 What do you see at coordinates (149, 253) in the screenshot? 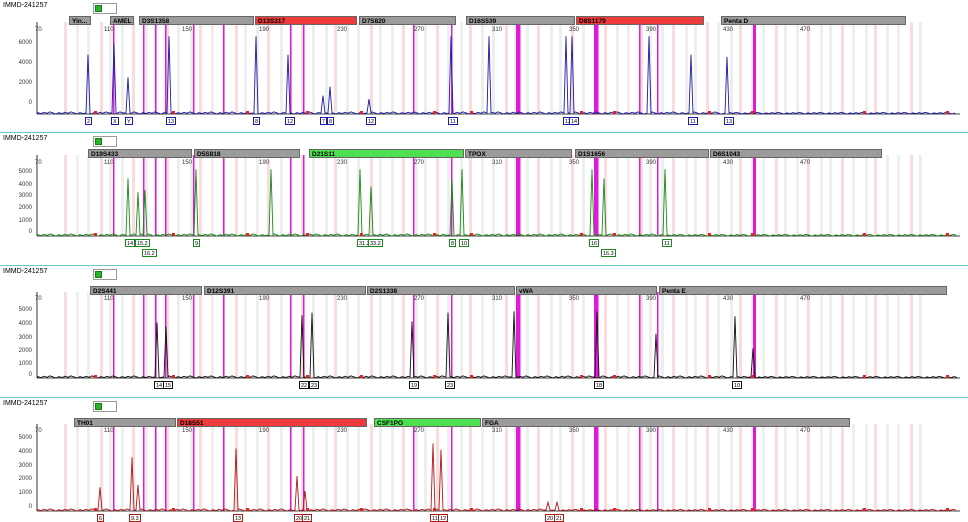
I see `allele-label: 16.2` at bounding box center [149, 253].